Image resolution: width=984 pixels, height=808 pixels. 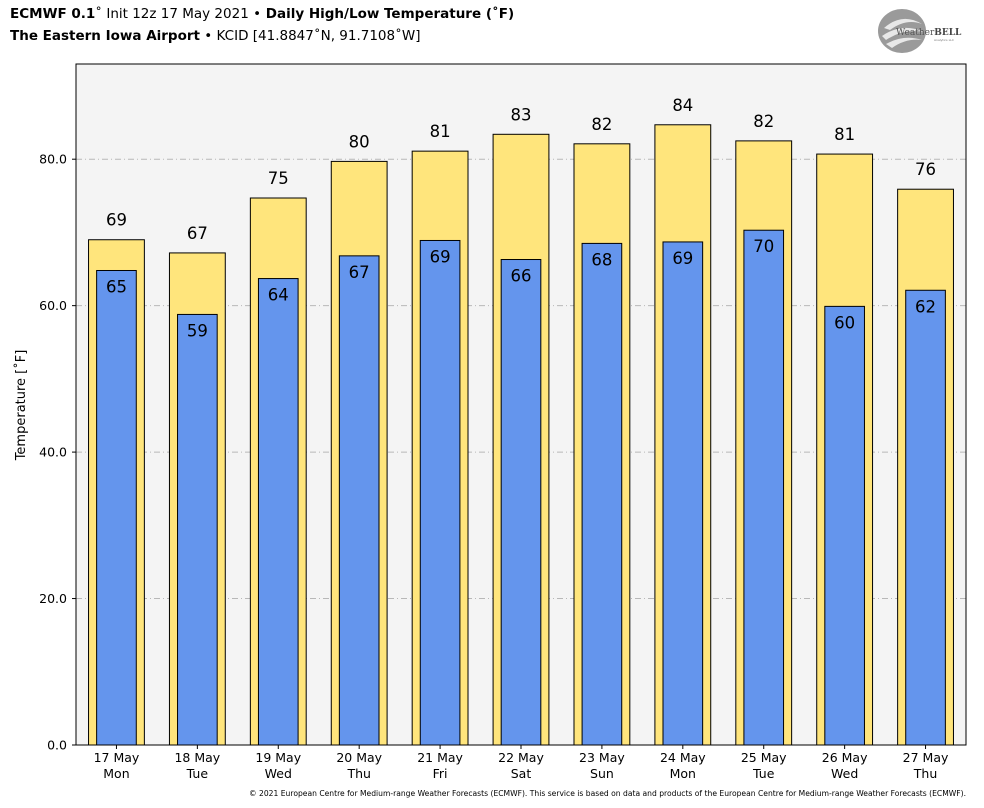 I want to click on low-temp-label: 70, so click(x=763, y=246).